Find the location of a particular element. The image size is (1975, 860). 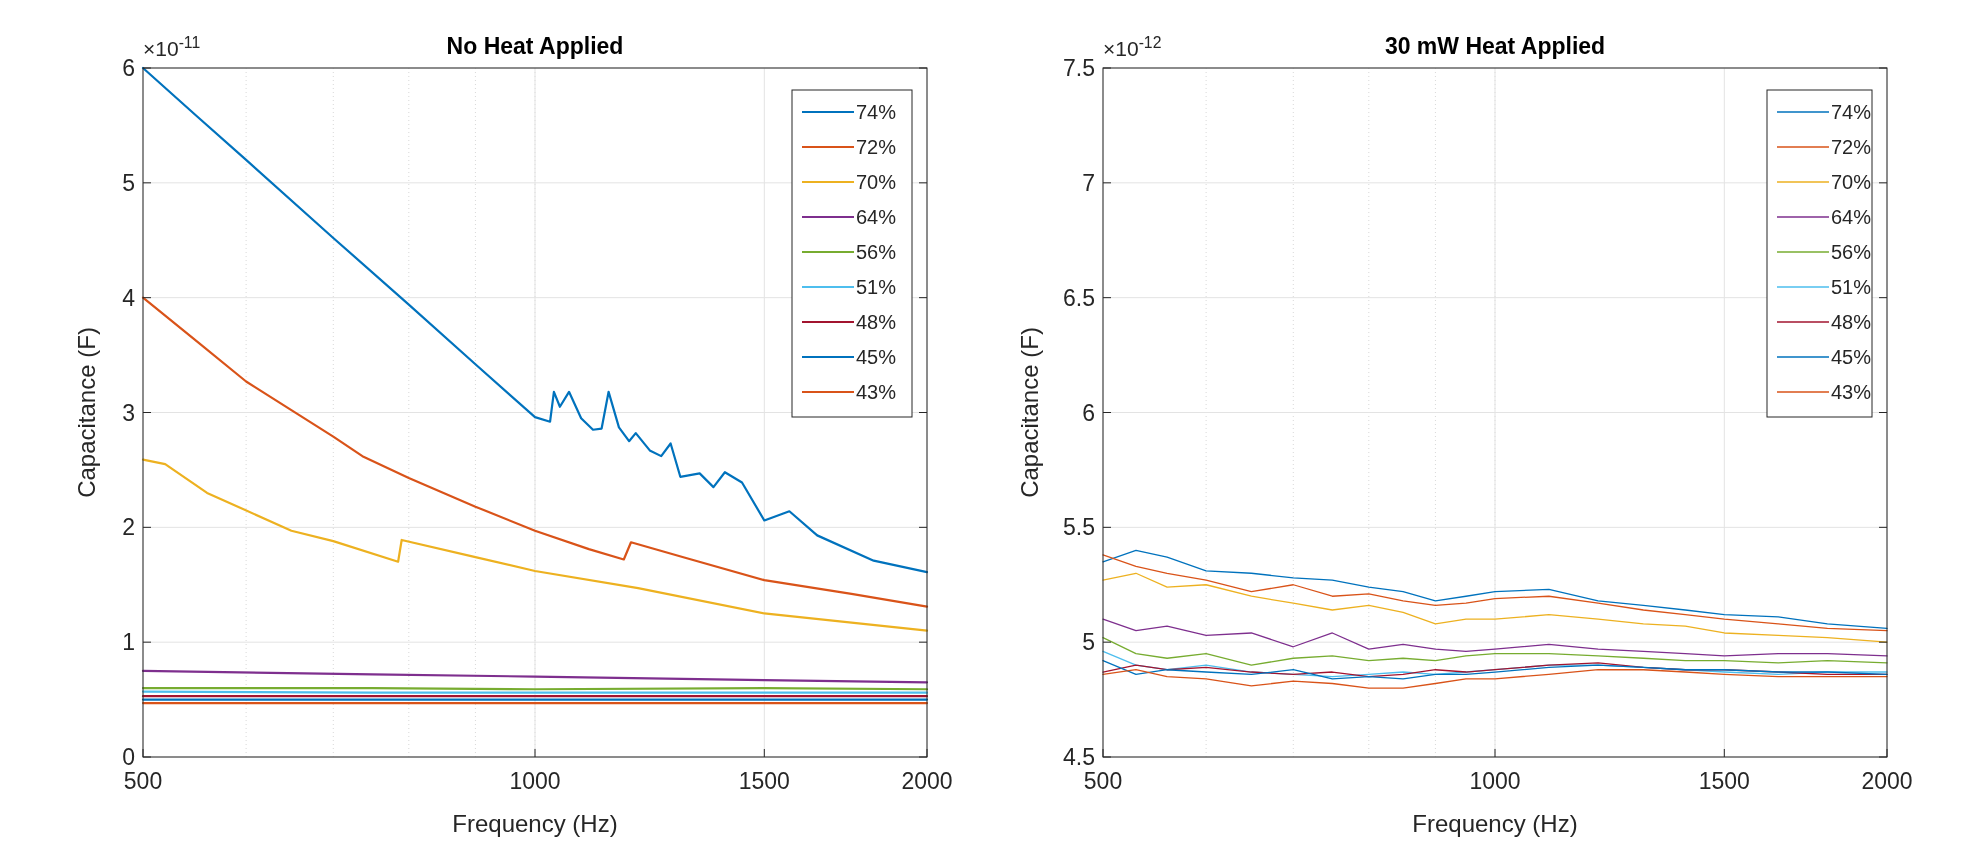

y-tick-label: 0 is located at coordinates (128, 757).